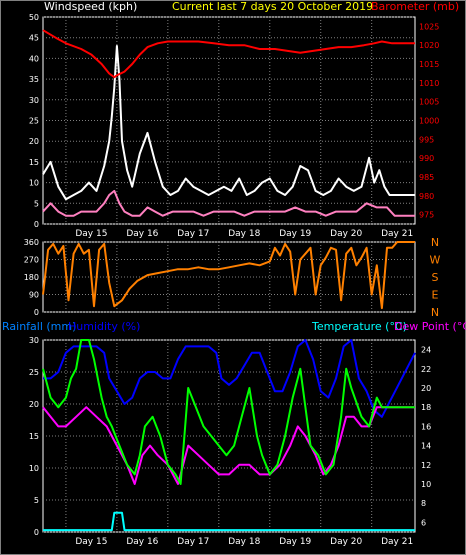 The image size is (466, 555). I want to click on barometer-y-tick-label: 1005, so click(429, 102).